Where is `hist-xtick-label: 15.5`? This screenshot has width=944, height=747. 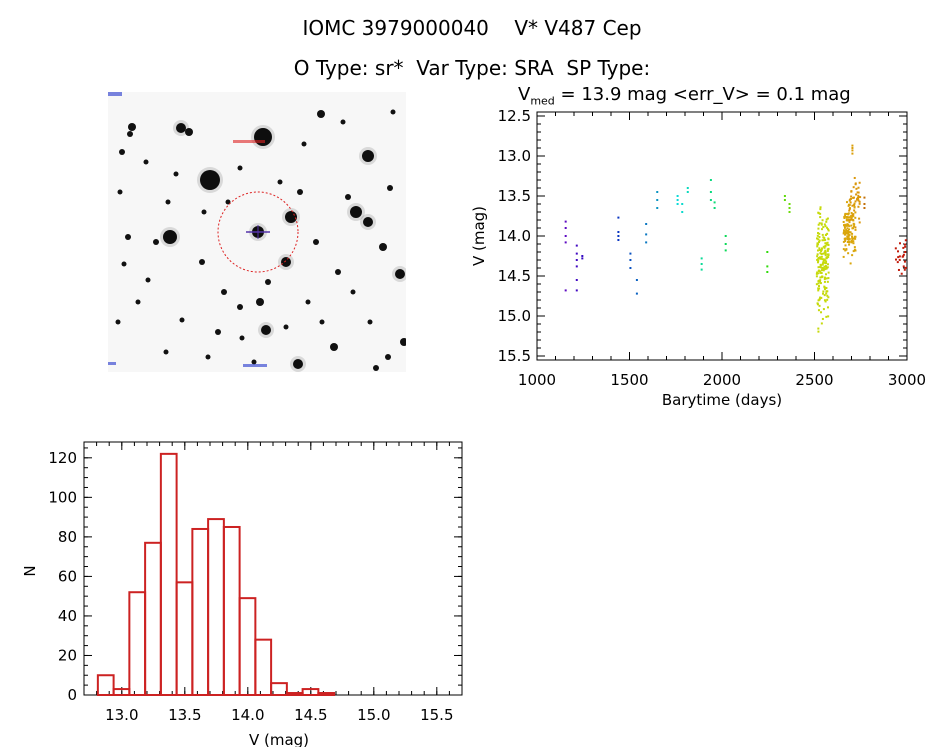 hist-xtick-label: 15.5 is located at coordinates (436, 715).